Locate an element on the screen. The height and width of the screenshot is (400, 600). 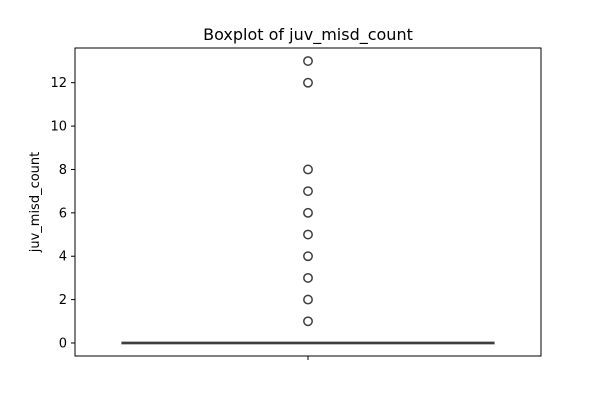
y-tick-label: 6 is located at coordinates (63, 213).